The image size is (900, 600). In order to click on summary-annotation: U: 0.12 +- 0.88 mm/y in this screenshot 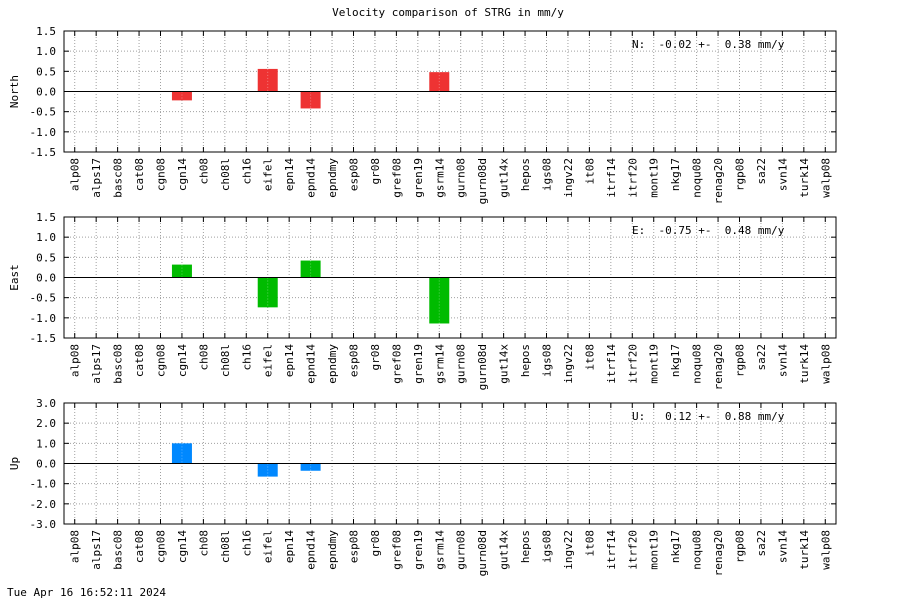, I will do `click(708, 416)`.